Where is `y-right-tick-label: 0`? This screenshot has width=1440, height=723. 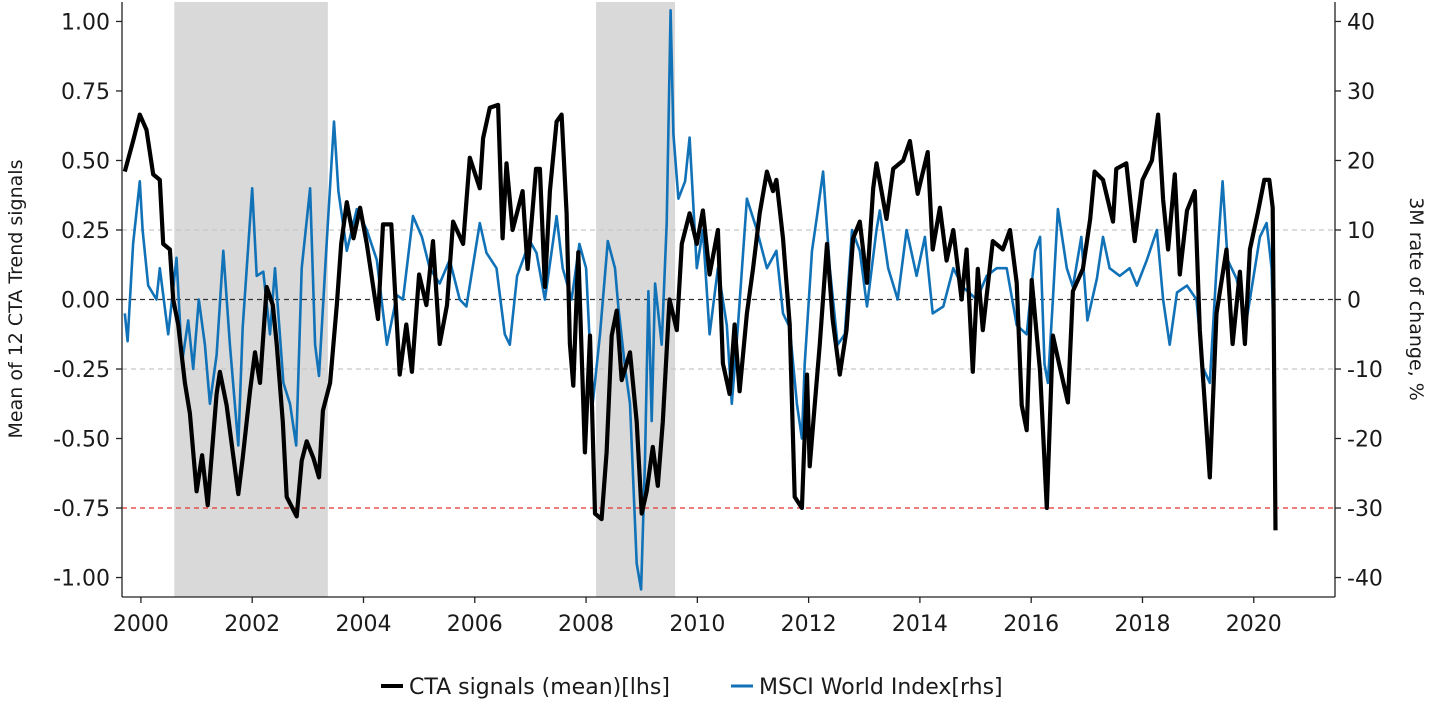
y-right-tick-label: 0 is located at coordinates (1354, 301).